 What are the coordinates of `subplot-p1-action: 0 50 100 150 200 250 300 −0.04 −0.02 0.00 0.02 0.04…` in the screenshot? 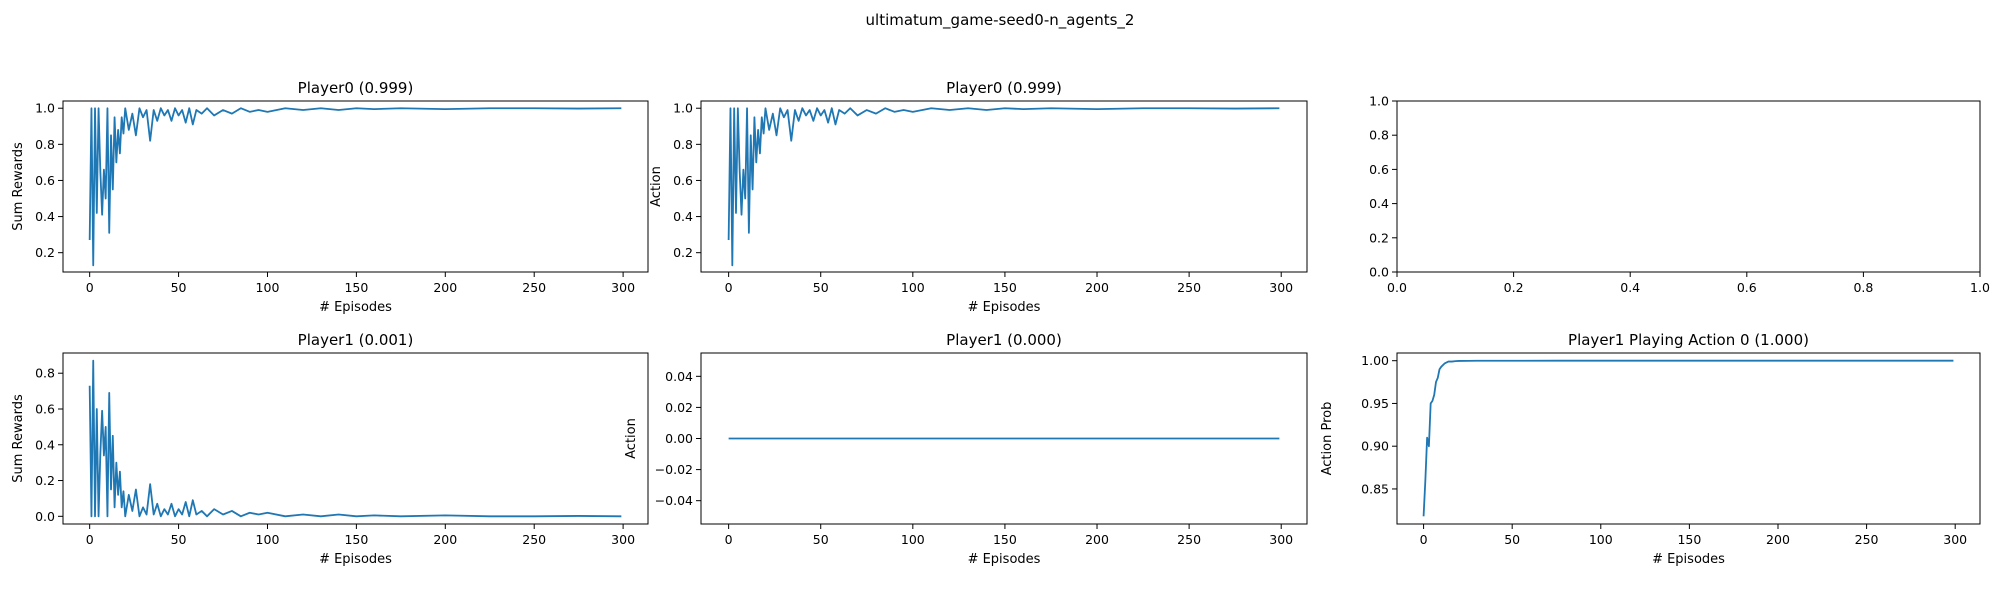 It's located at (966, 449).